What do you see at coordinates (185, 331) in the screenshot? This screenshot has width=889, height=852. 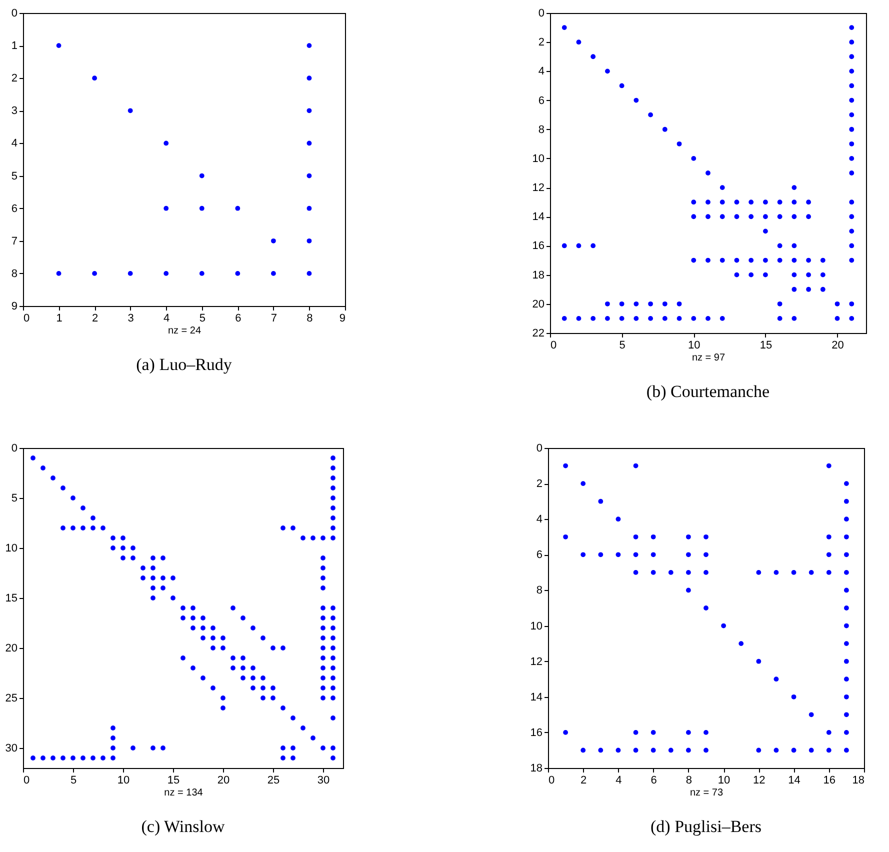 I see `x-axis-title: nz = 24` at bounding box center [185, 331].